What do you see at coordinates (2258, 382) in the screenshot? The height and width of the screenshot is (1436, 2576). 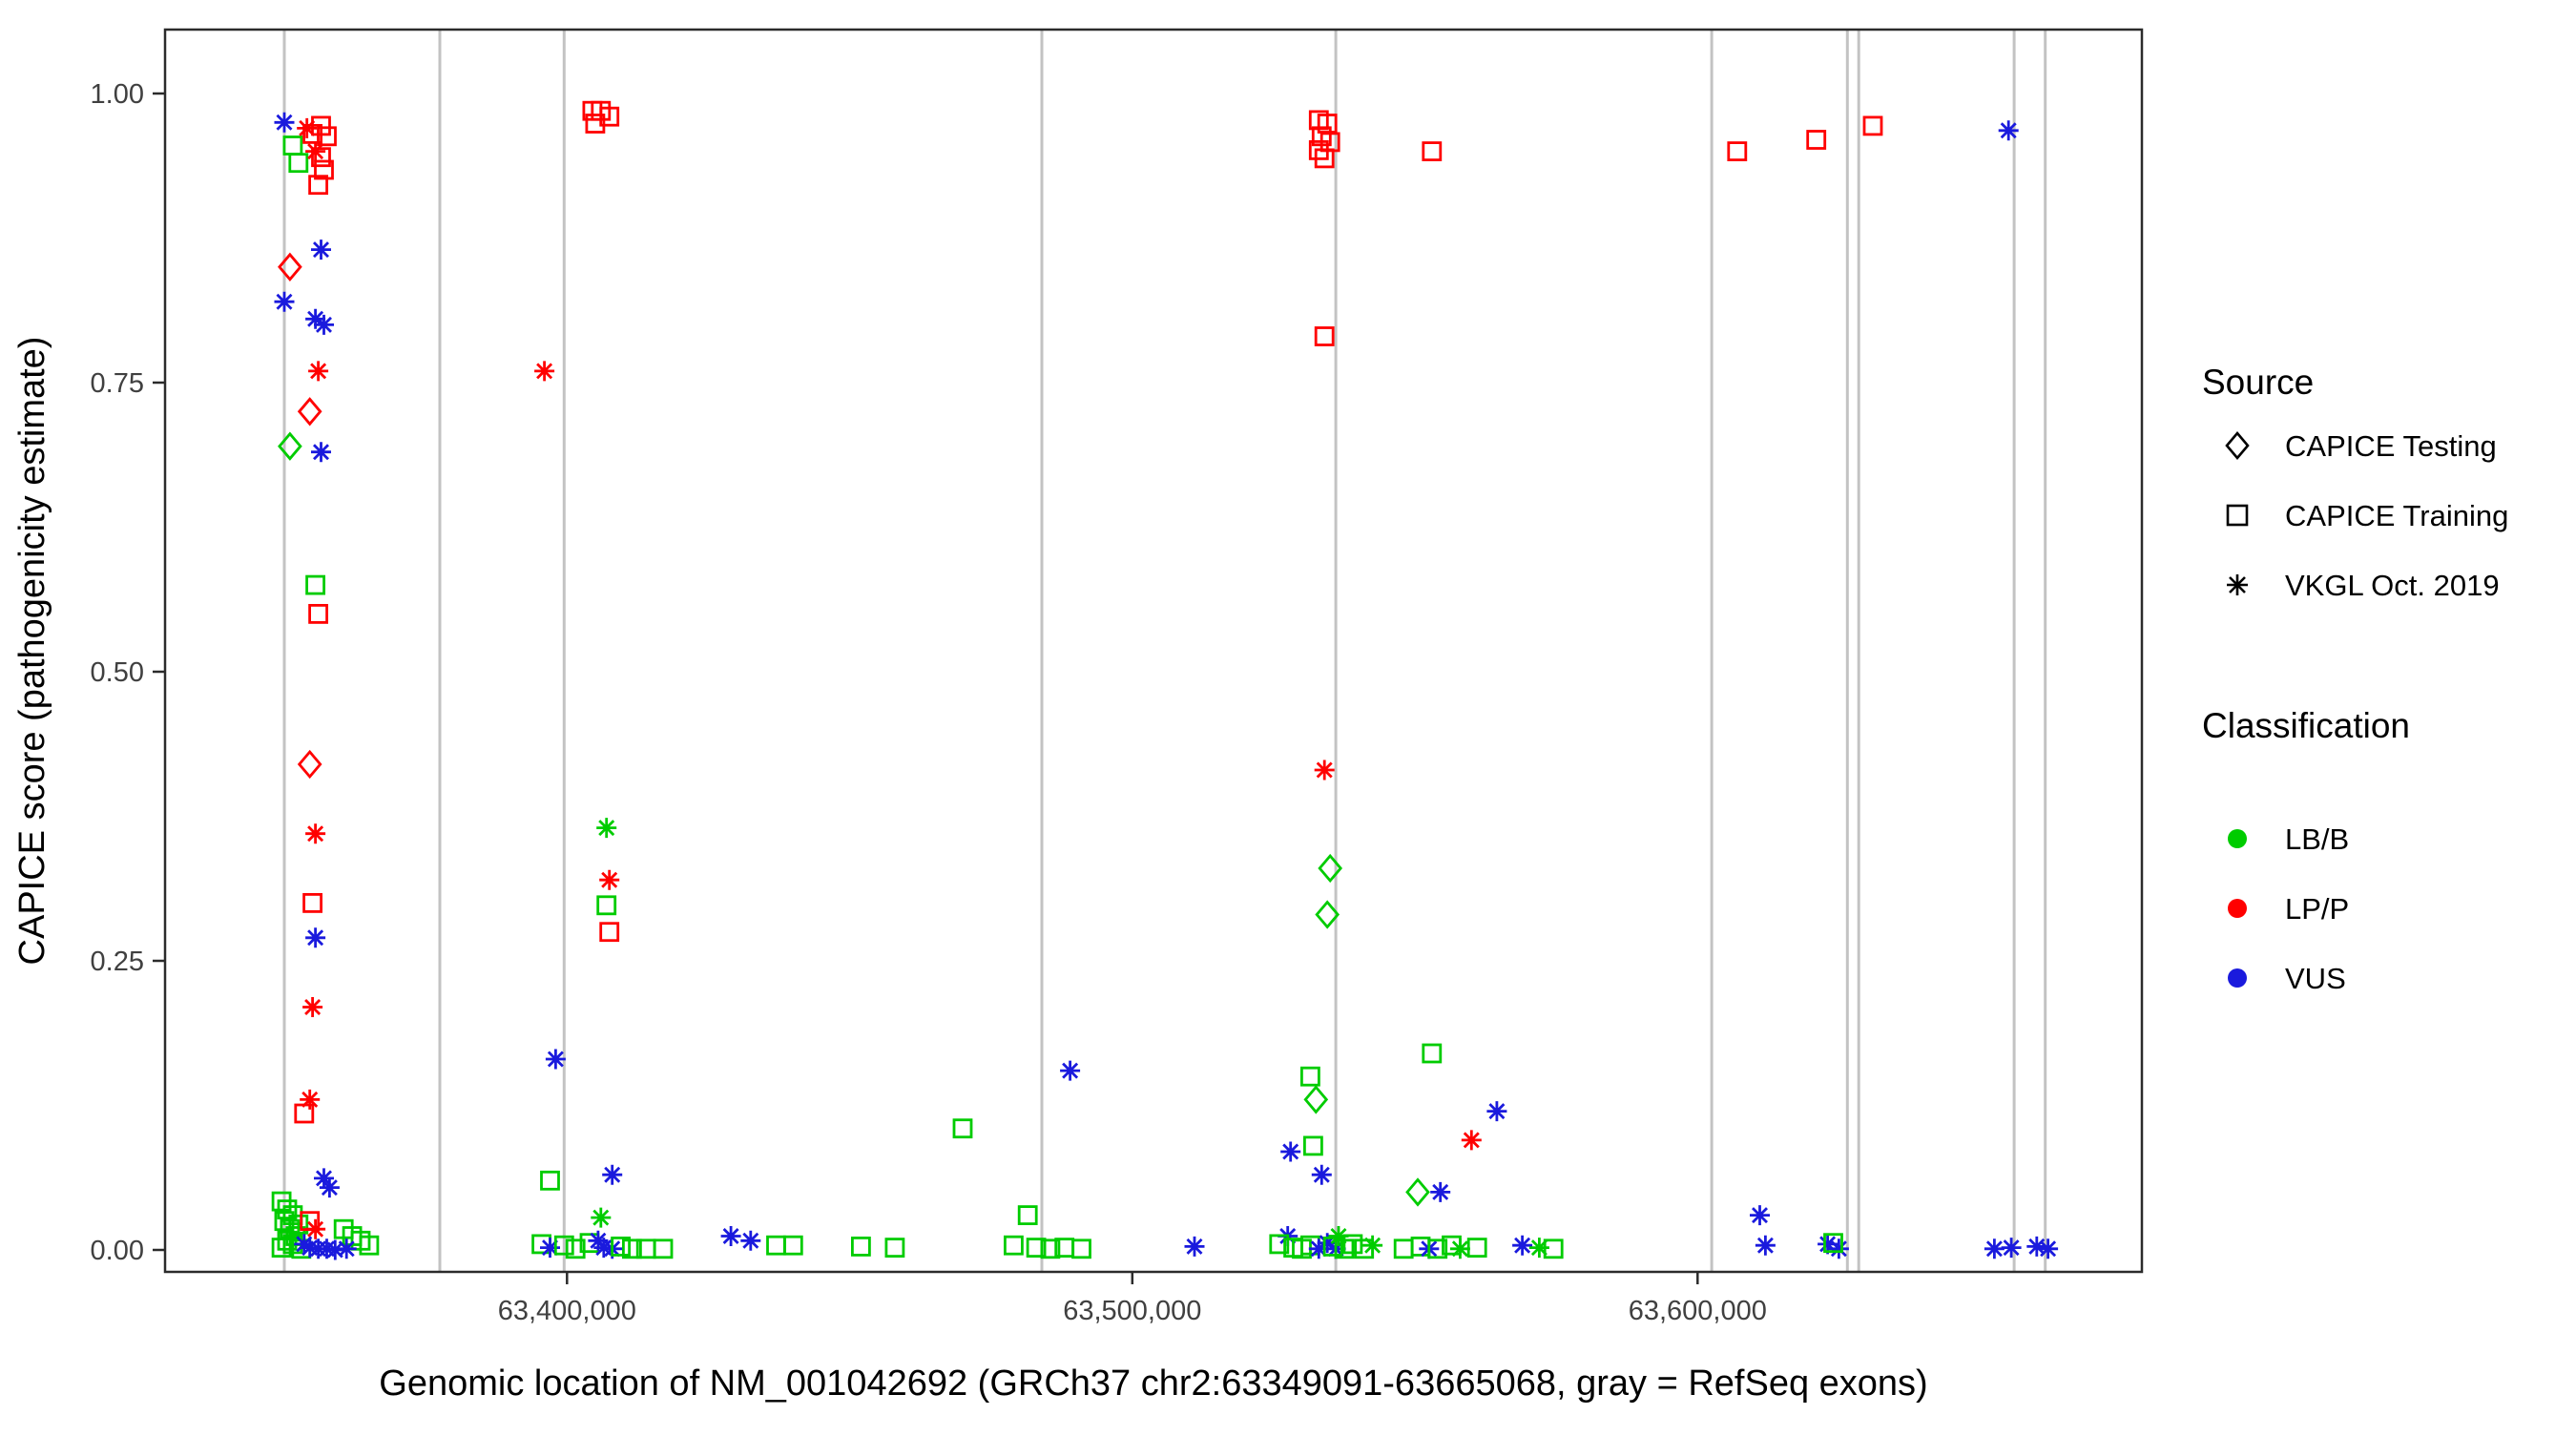 I see `legend-source-title: Source` at bounding box center [2258, 382].